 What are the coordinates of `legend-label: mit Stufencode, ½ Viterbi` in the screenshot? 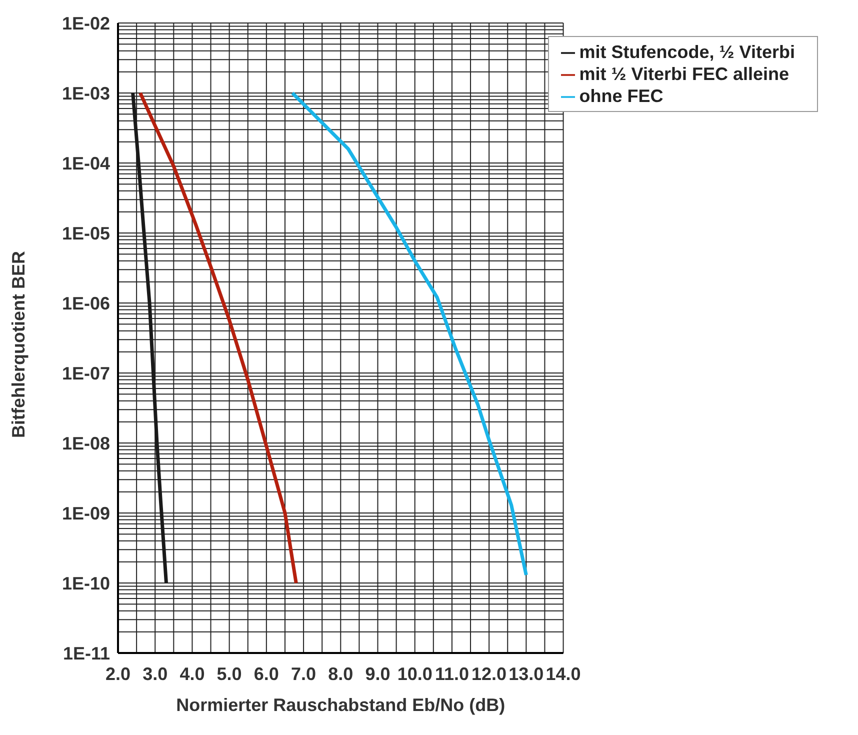 It's located at (687, 52).